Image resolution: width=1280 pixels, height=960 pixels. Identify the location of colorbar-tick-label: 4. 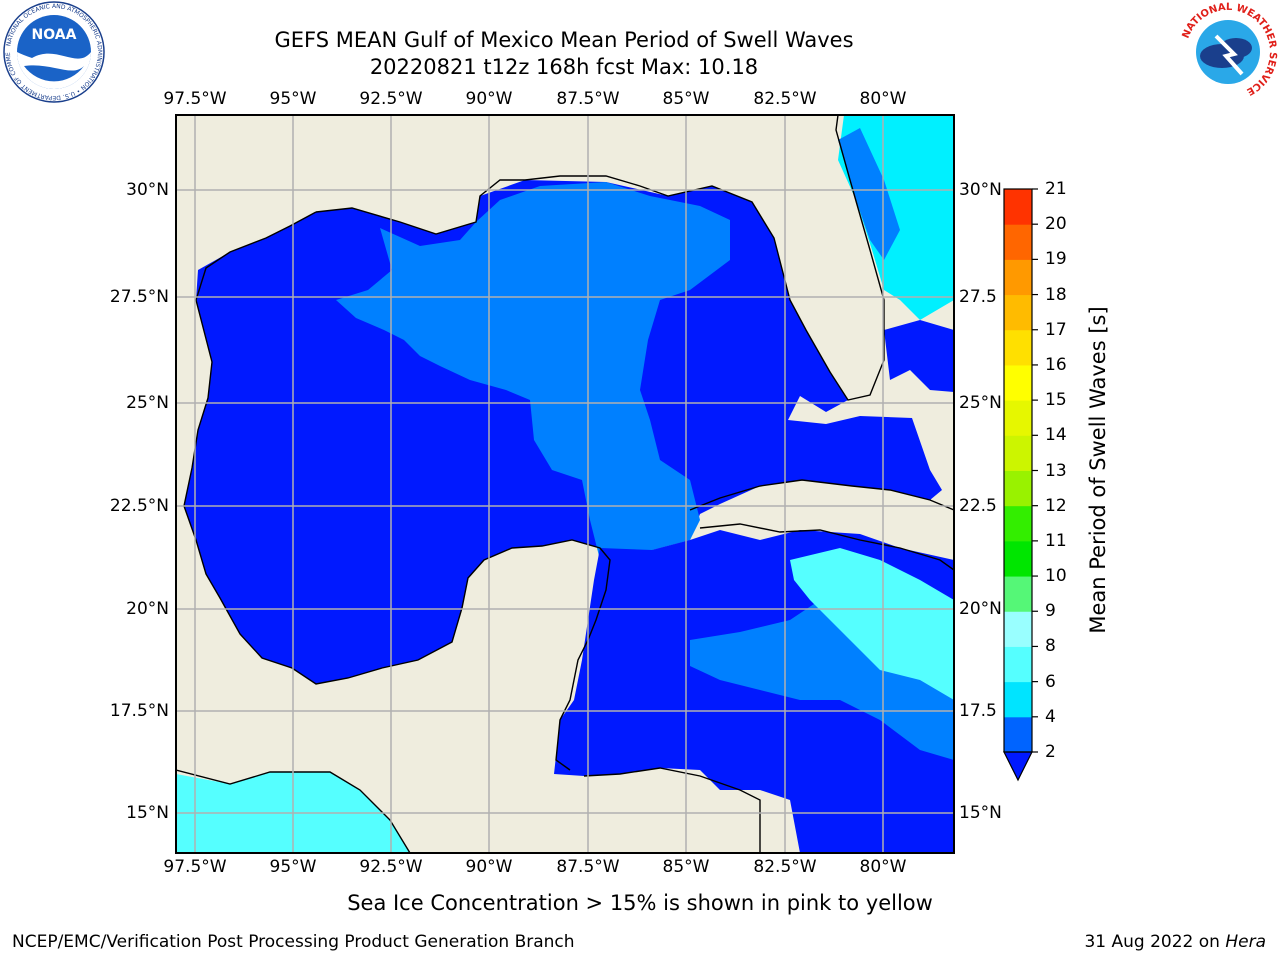
(1050, 716).